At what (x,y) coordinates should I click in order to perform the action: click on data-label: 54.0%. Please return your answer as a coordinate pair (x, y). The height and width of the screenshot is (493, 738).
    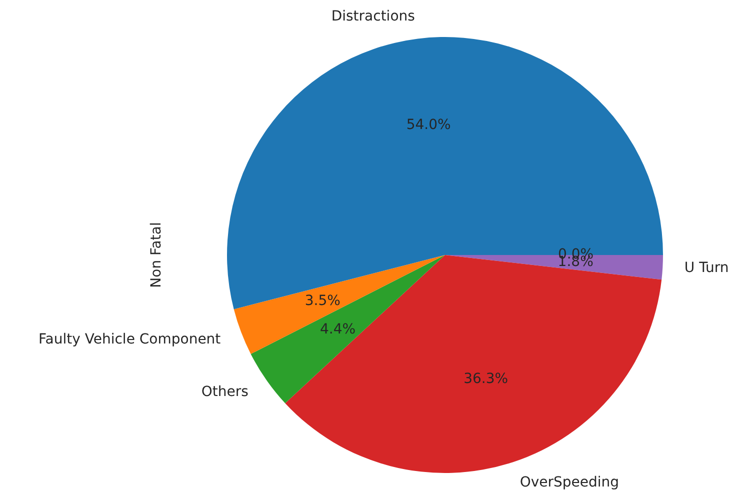
    Looking at the image, I should click on (428, 124).